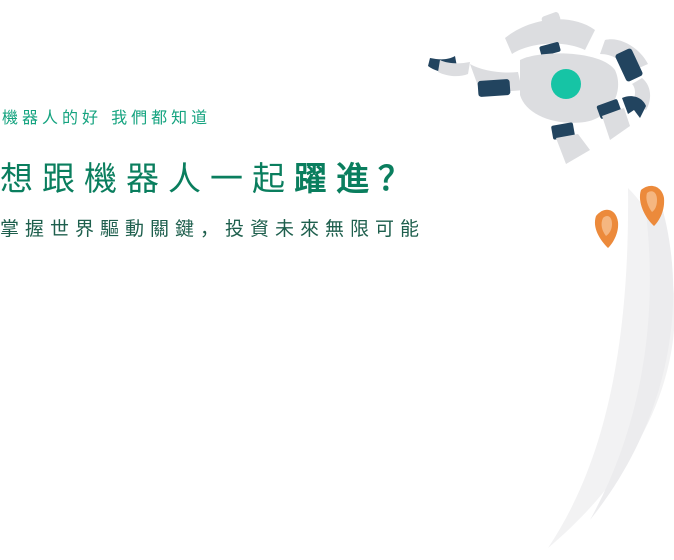 This screenshot has width=674, height=560. What do you see at coordinates (611, 368) in the screenshot?
I see `speed-trail-icon` at bounding box center [611, 368].